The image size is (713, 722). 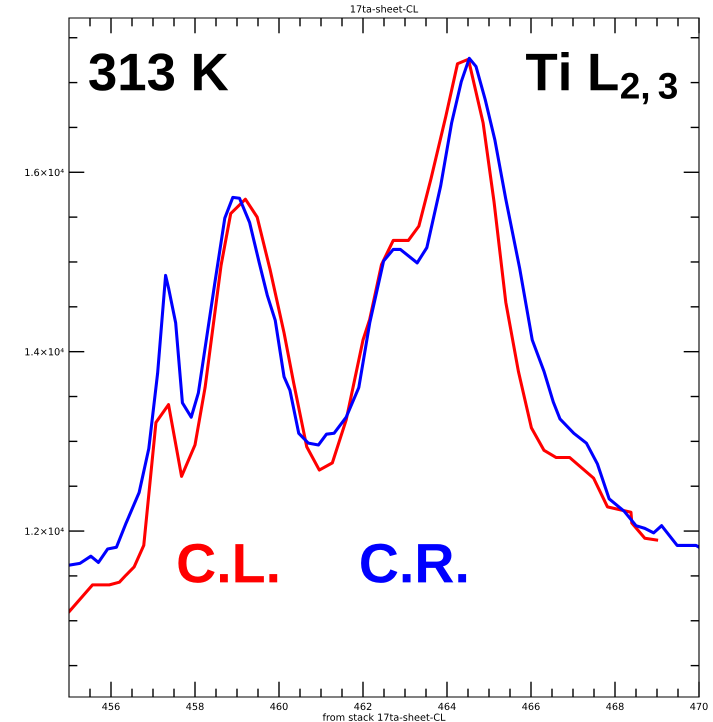 I want to click on x-tick-label: 456, so click(x=111, y=706).